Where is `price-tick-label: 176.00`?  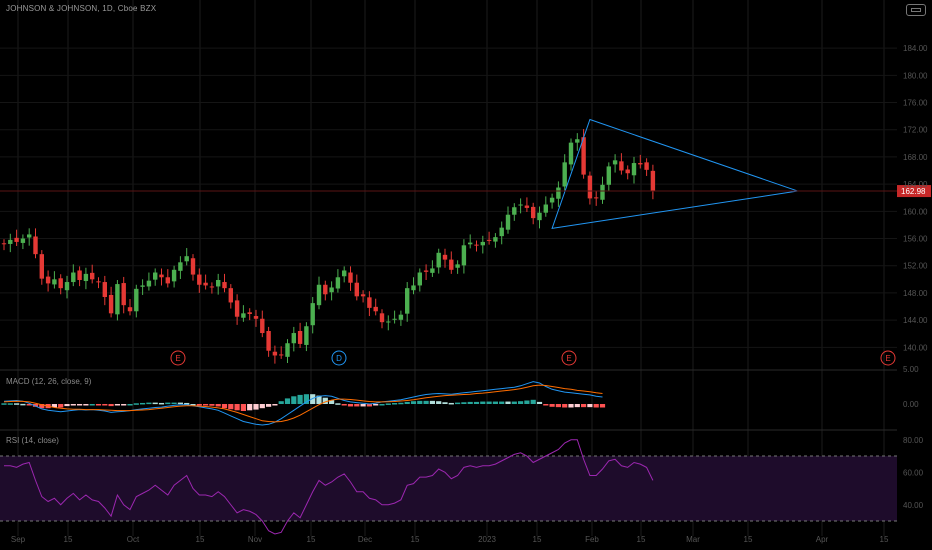 price-tick-label: 176.00 is located at coordinates (915, 103).